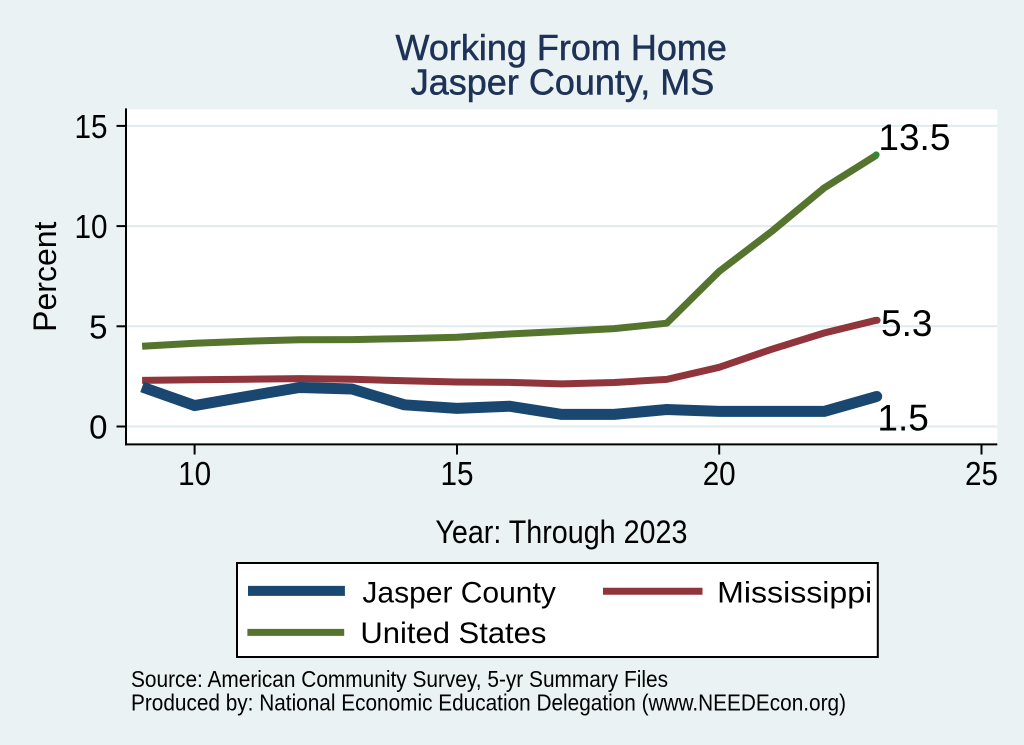 Image resolution: width=1024 pixels, height=745 pixels. I want to click on svg-text: Year: Through 2023, so click(561, 532).